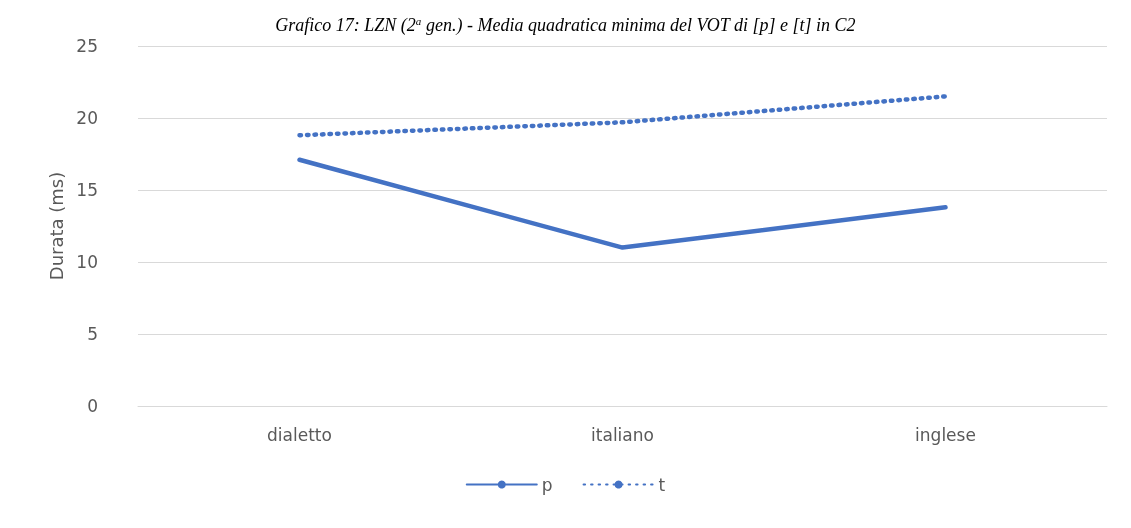  I want to click on y-tick-label: 20, so click(87, 118).